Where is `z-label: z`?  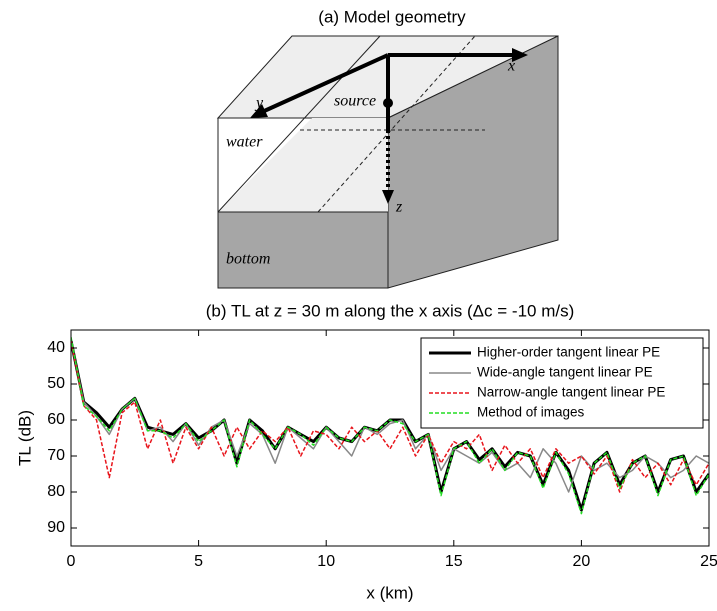 z-label: z is located at coordinates (399, 207).